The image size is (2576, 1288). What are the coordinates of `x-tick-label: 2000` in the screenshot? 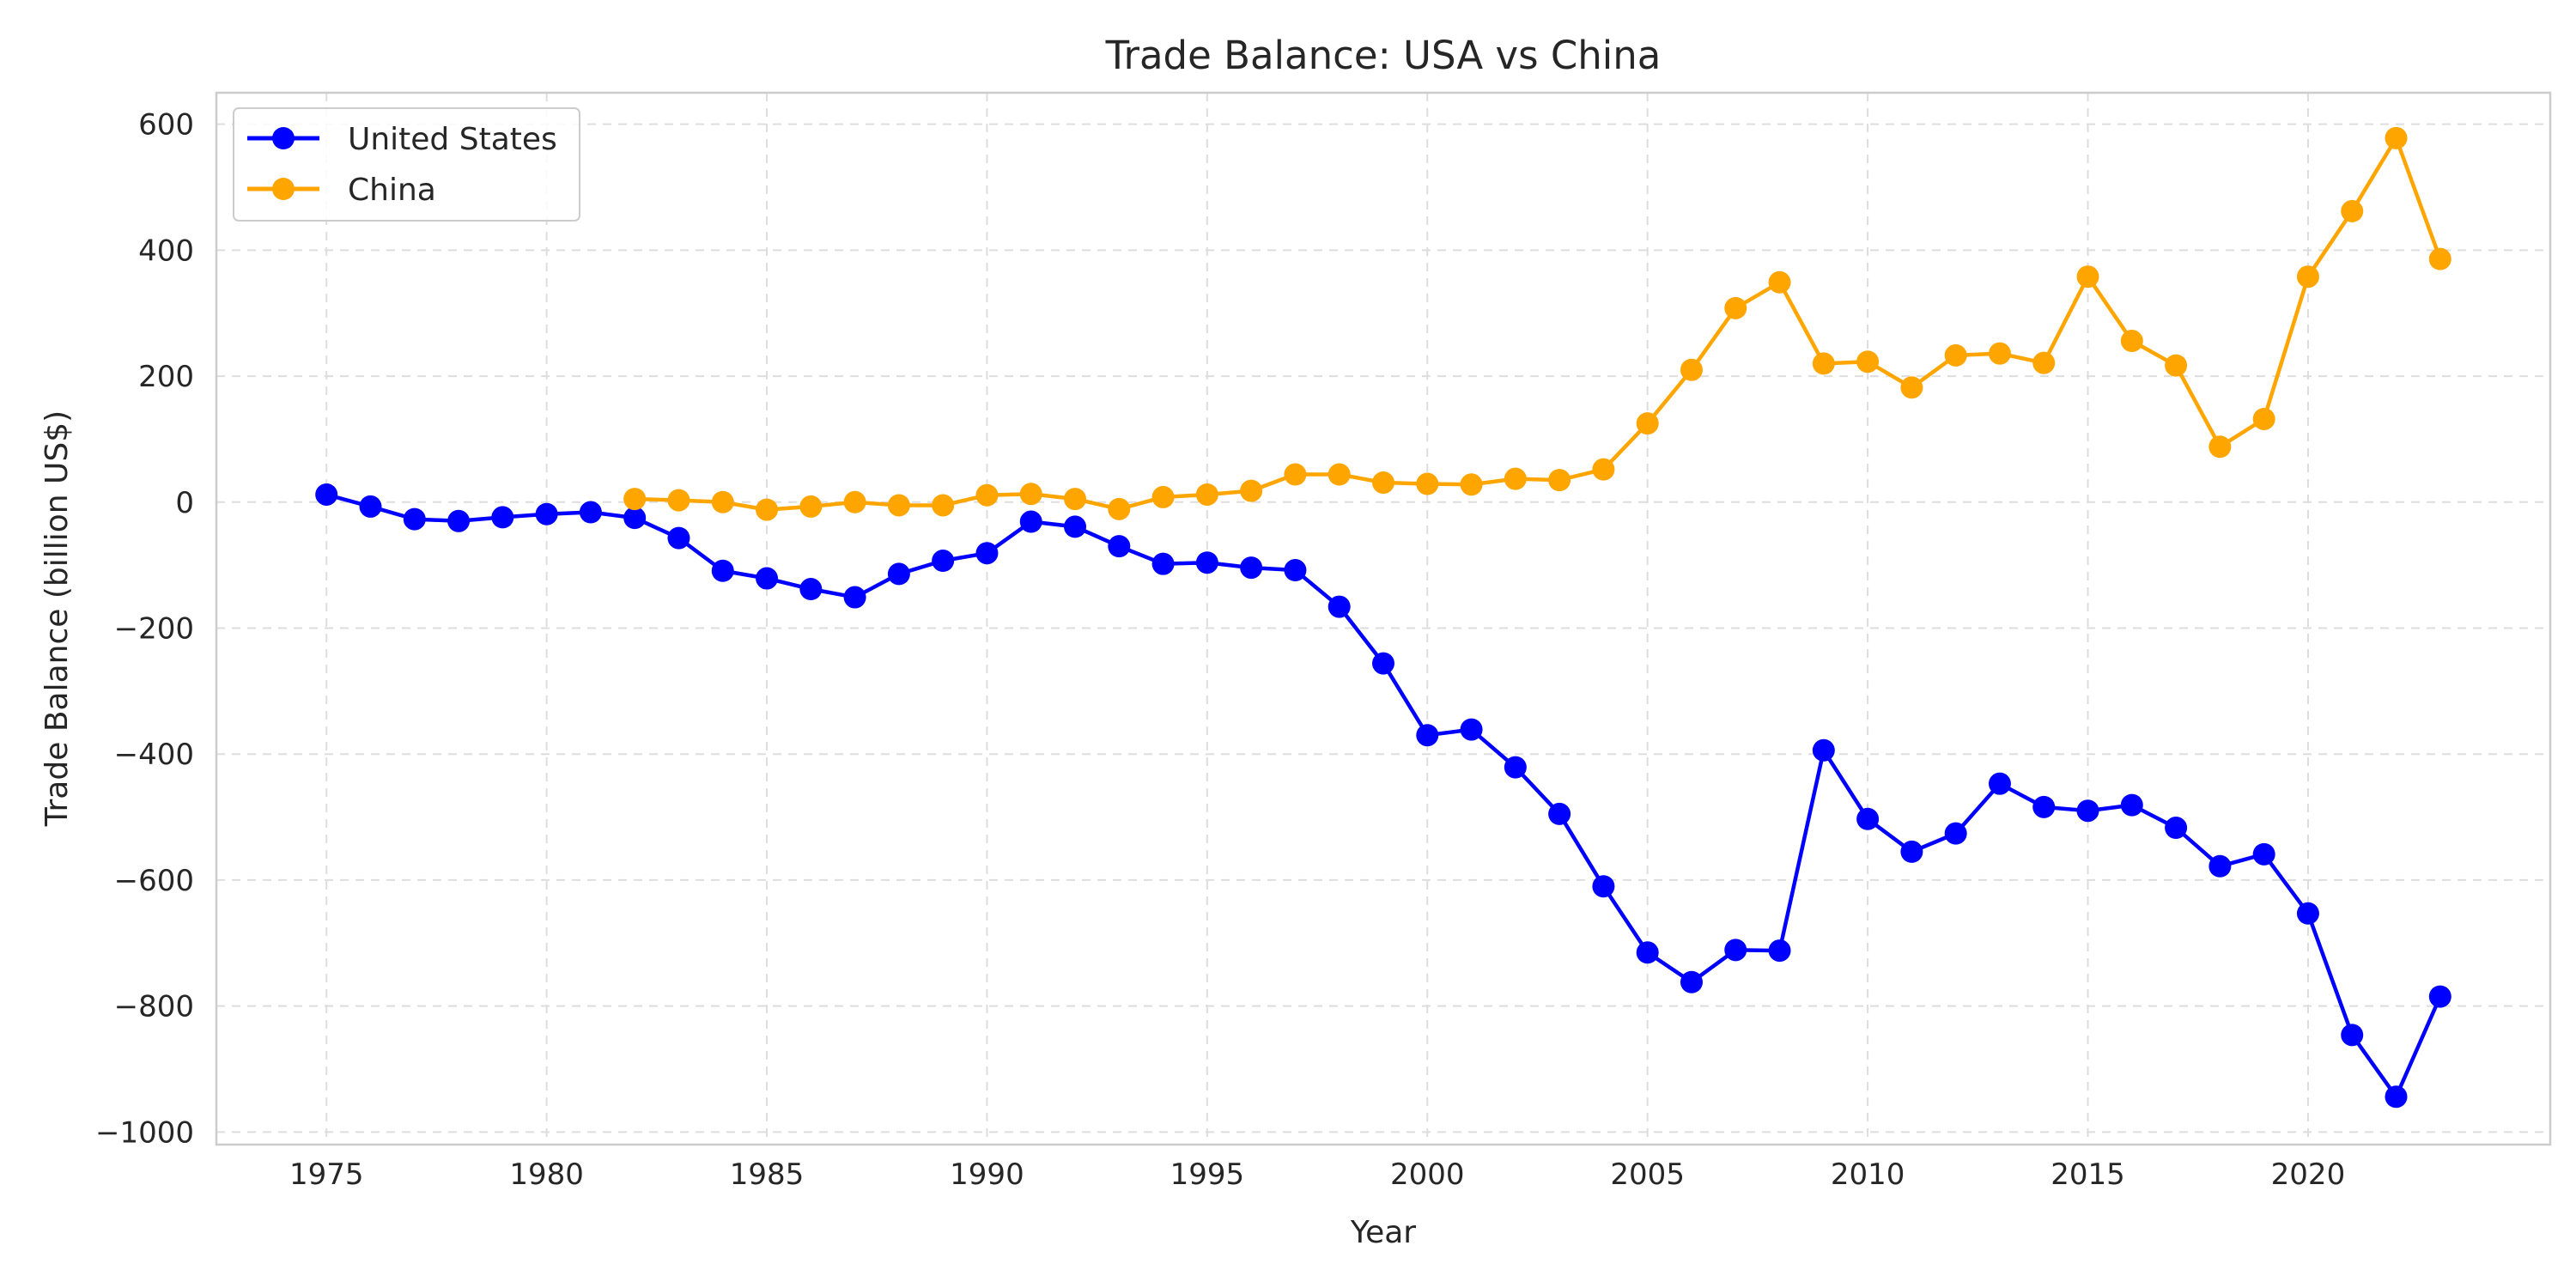 It's located at (1427, 1174).